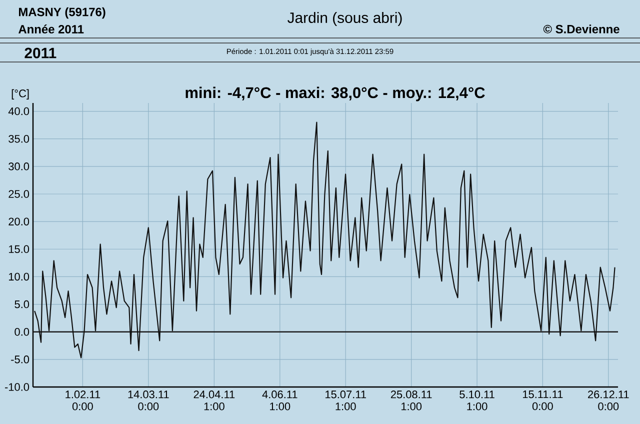 This screenshot has height=424, width=640. I want to click on y-tick-label: -5.0, so click(20, 360).